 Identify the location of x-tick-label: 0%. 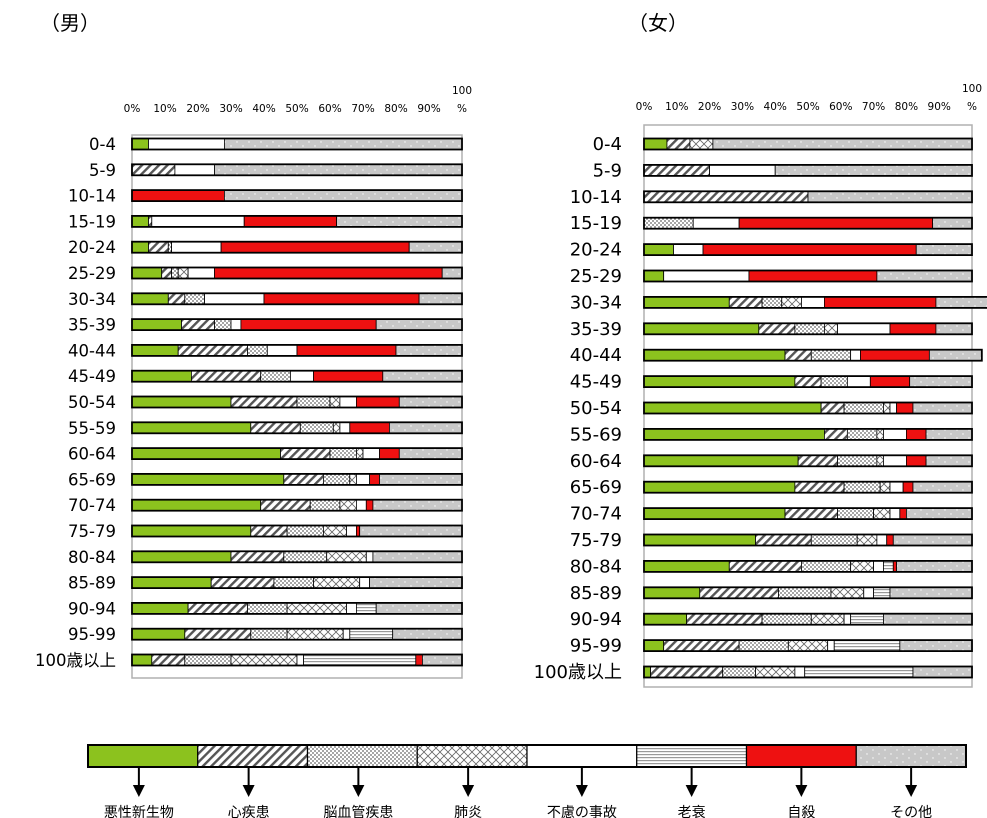
(132, 109).